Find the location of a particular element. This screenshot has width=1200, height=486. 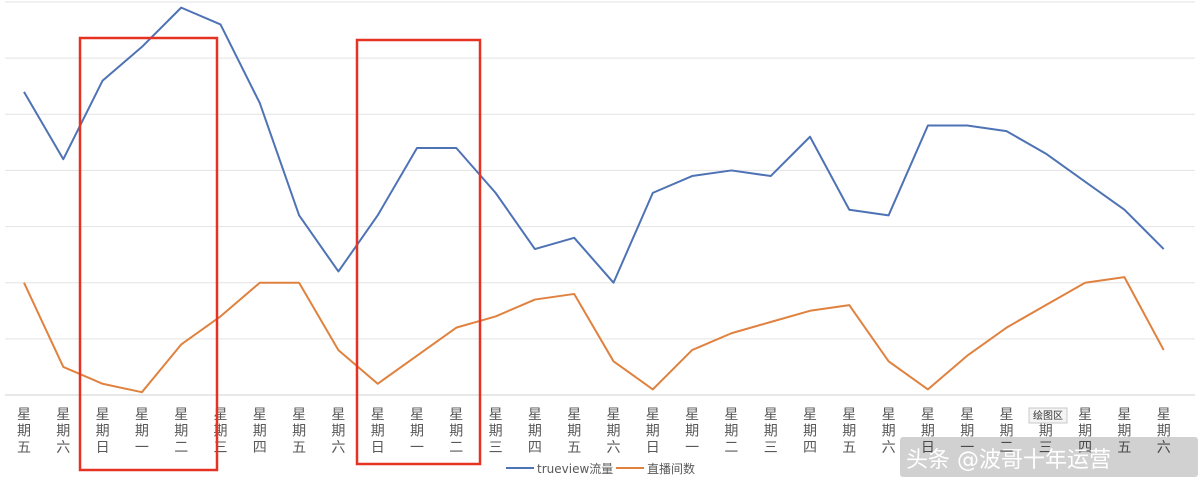

plot-area-tooltip: 绘图区 is located at coordinates (1048, 415).